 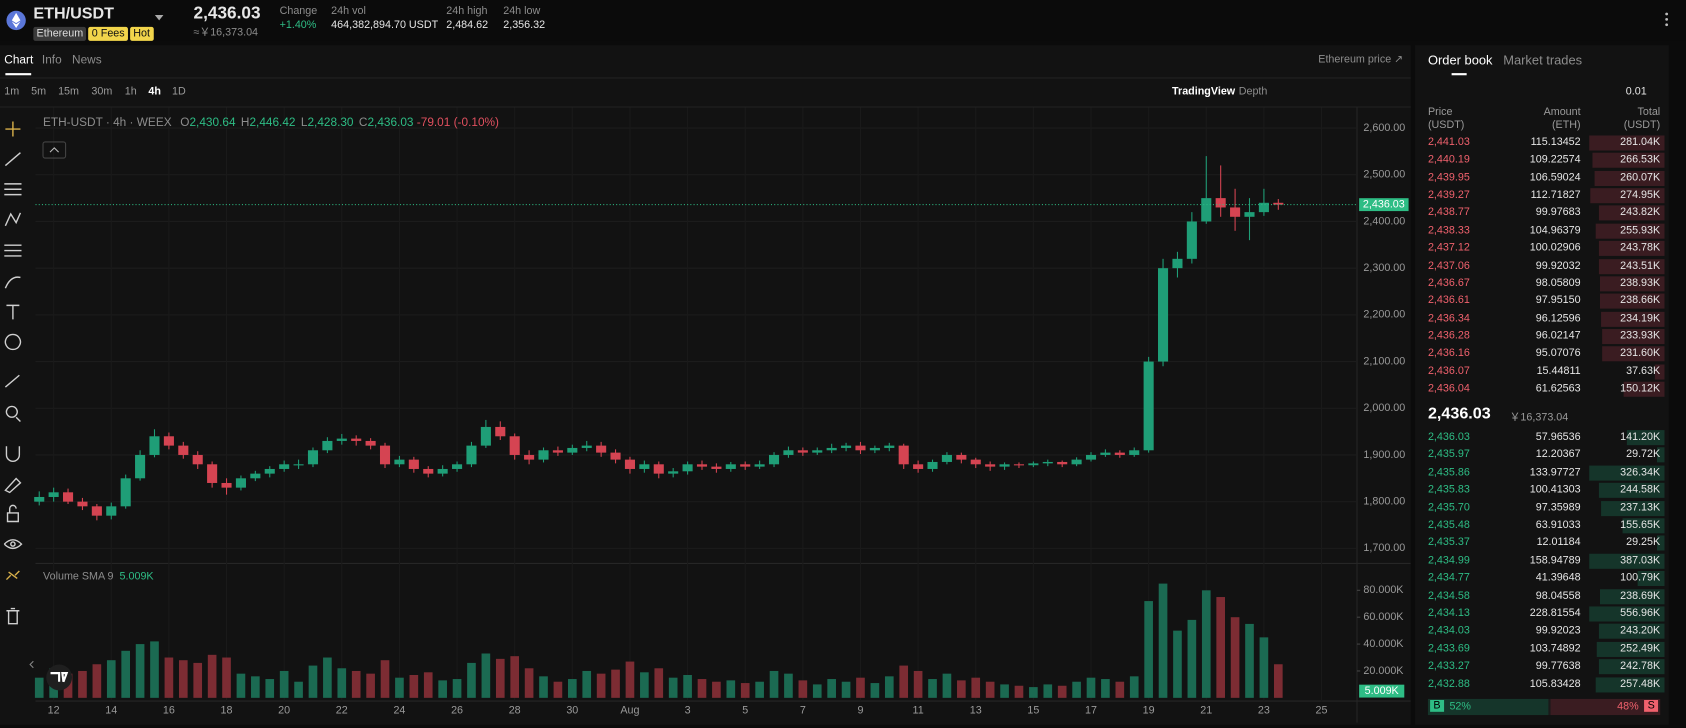 What do you see at coordinates (19, 60) in the screenshot?
I see `tab-active: Chart` at bounding box center [19, 60].